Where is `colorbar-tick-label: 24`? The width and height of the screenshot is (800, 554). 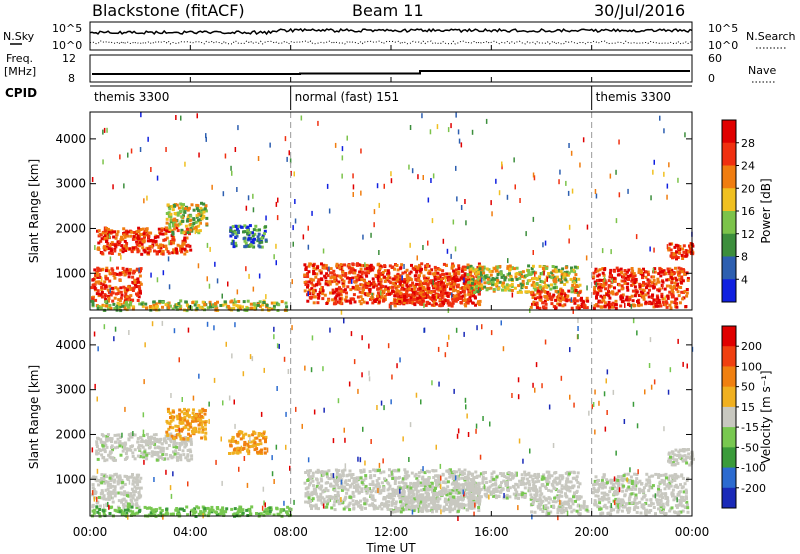 colorbar-tick-label: 24 is located at coordinates (748, 166).